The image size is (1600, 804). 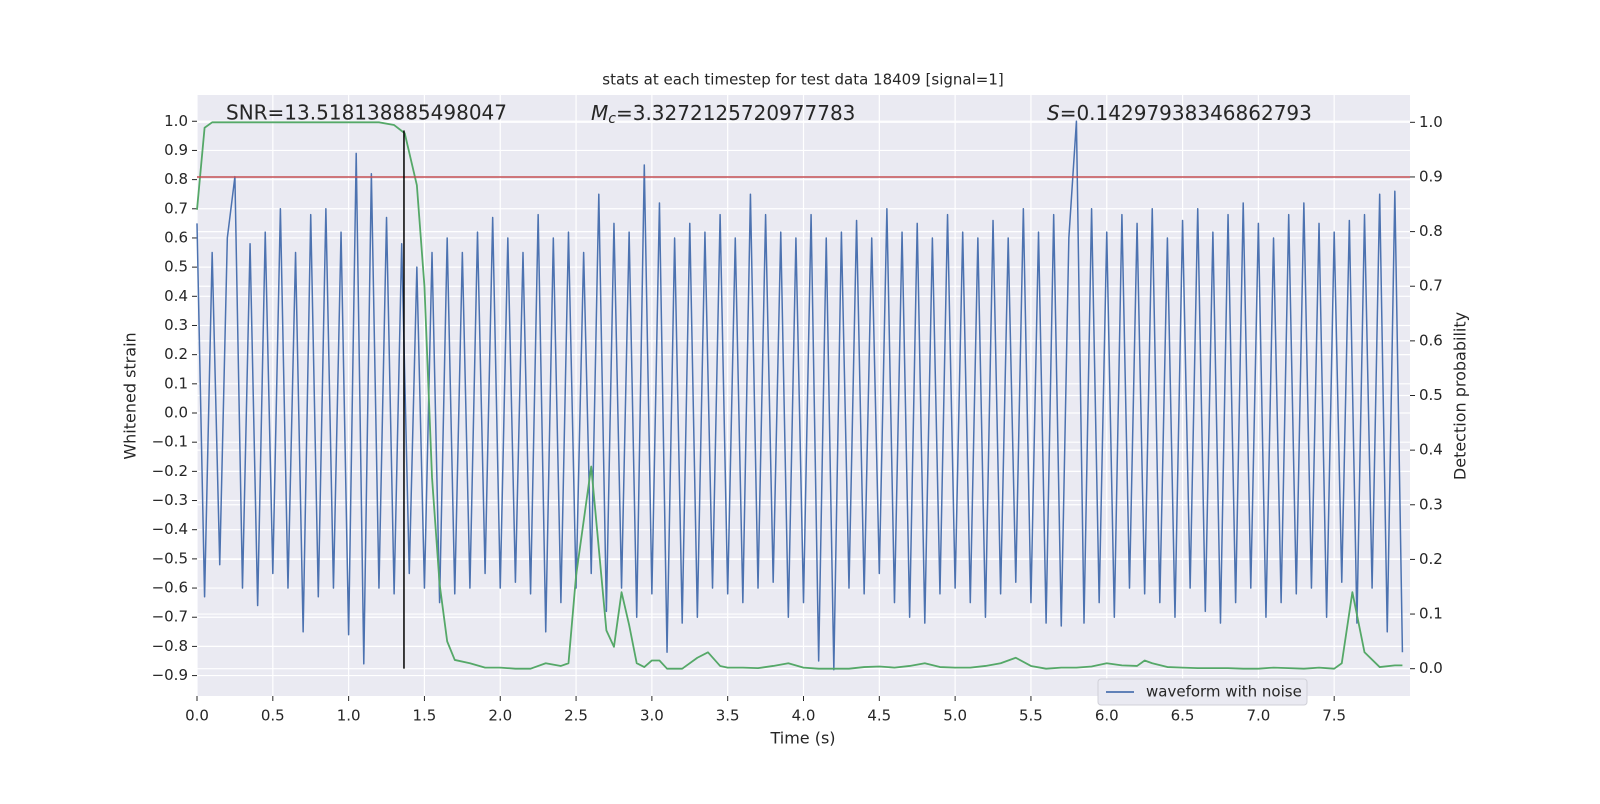 What do you see at coordinates (176, 413) in the screenshot?
I see `y-tick-label: 0.0` at bounding box center [176, 413].